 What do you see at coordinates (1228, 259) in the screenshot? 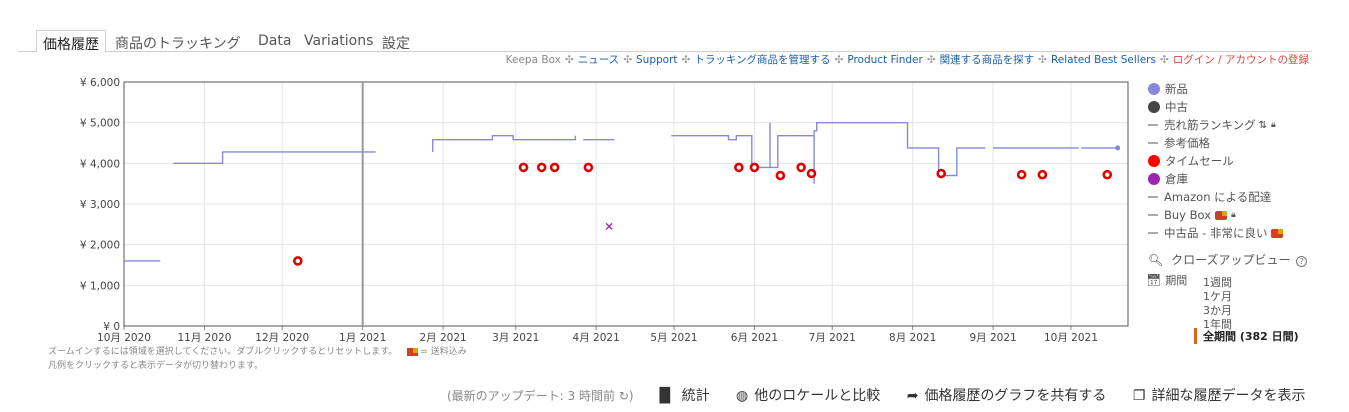
I see `closeup-view-toggle: 🔍︎ クローズアップビュー ?` at bounding box center [1228, 259].